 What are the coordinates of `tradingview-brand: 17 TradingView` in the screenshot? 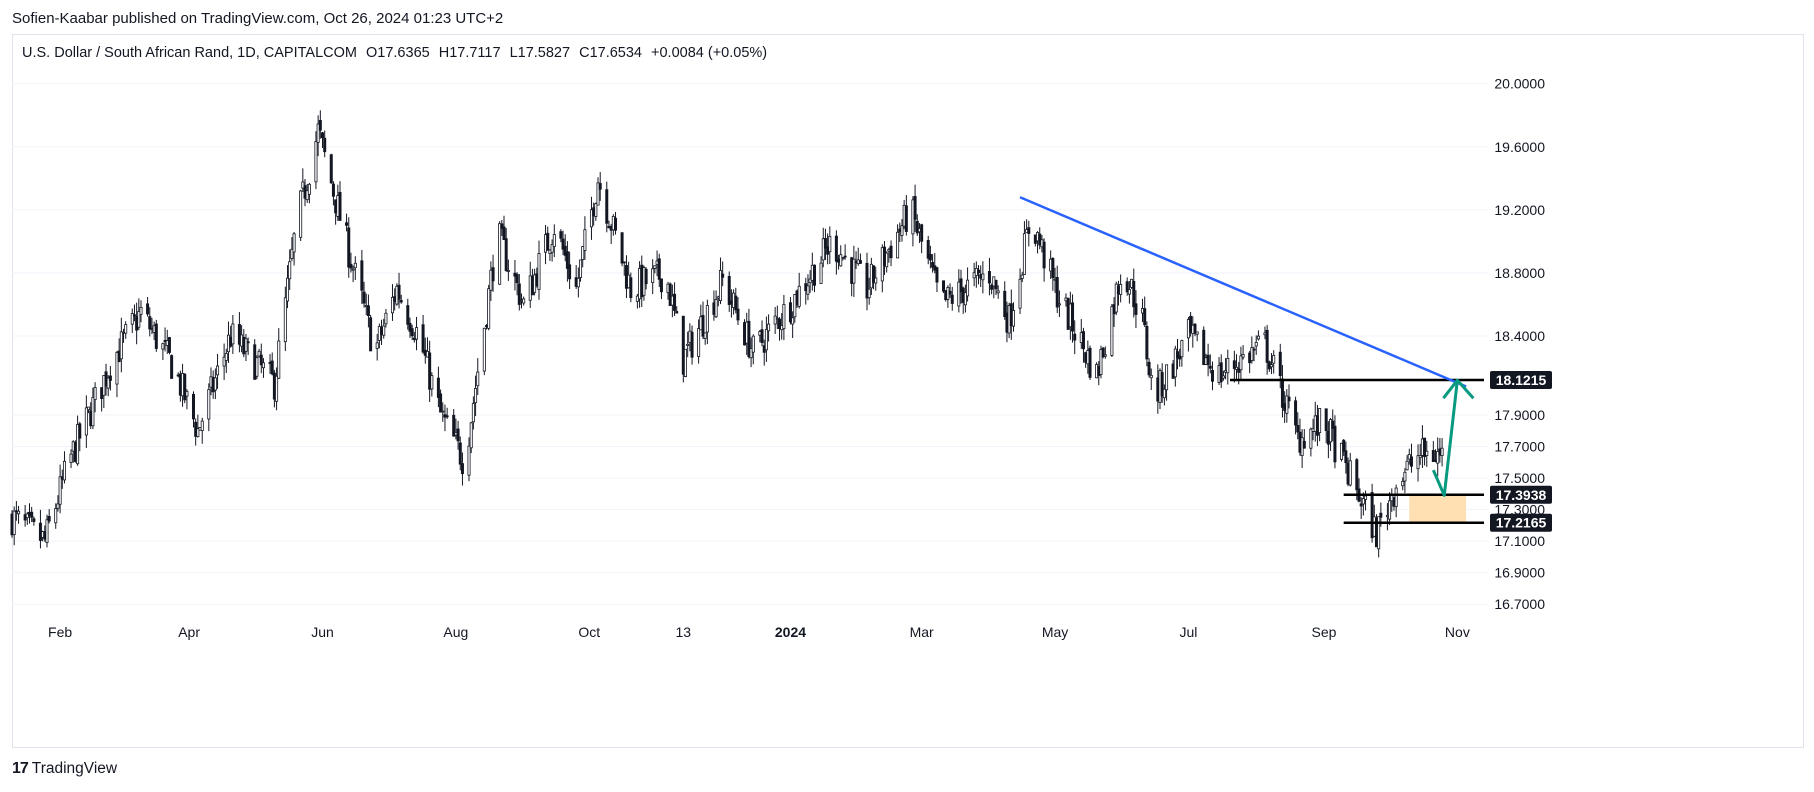 It's located at (64, 769).